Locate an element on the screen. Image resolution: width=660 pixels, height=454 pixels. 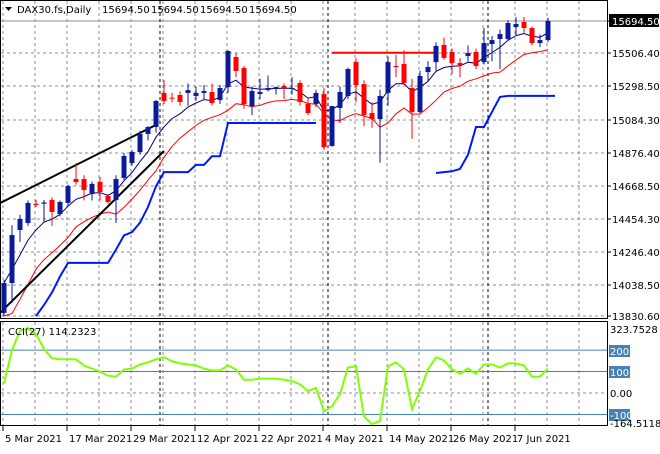
price-tick-label: 14876.40 is located at coordinates (636, 154).